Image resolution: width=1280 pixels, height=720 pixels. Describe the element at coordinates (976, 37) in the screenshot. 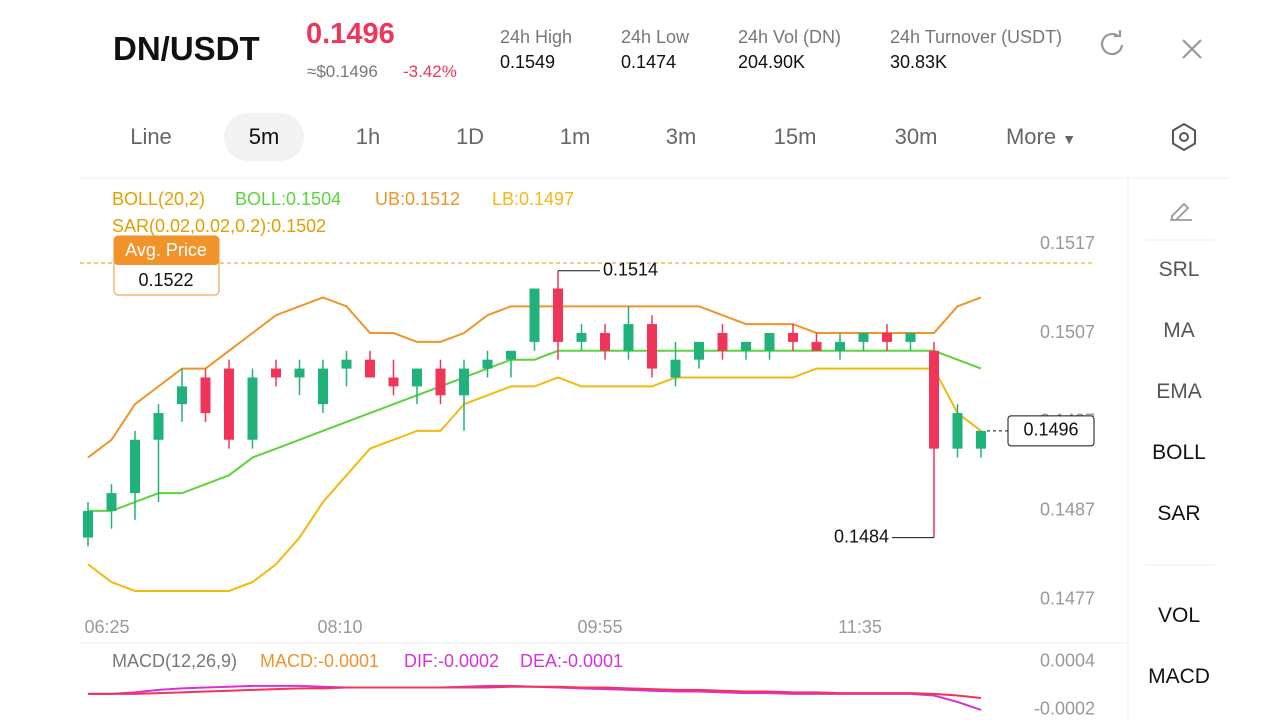

I see `stat-label: 24h Turnover (USDT)` at that location.